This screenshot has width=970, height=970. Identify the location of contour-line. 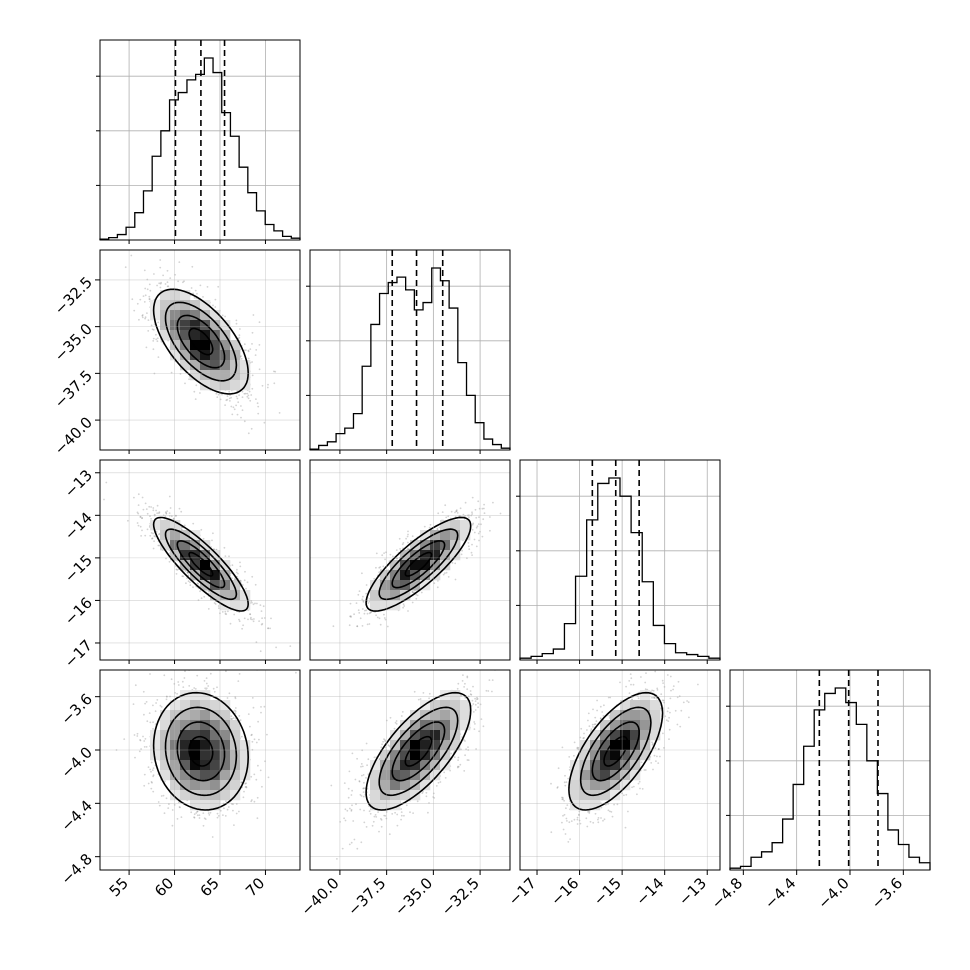
(201, 751).